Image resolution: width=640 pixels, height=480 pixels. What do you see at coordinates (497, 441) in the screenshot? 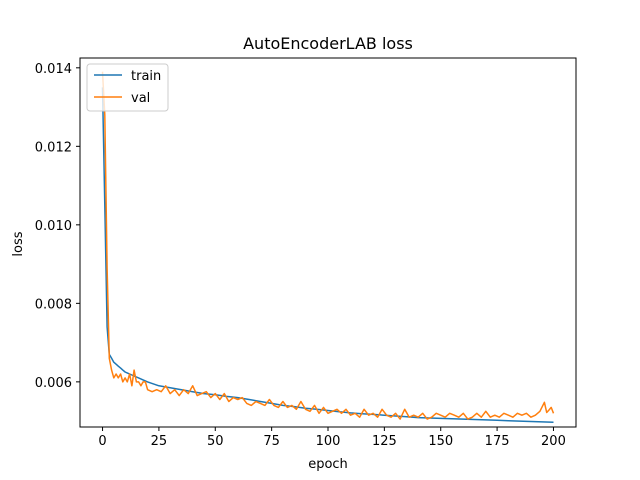
I see `x-tick-label: 175` at bounding box center [497, 441].